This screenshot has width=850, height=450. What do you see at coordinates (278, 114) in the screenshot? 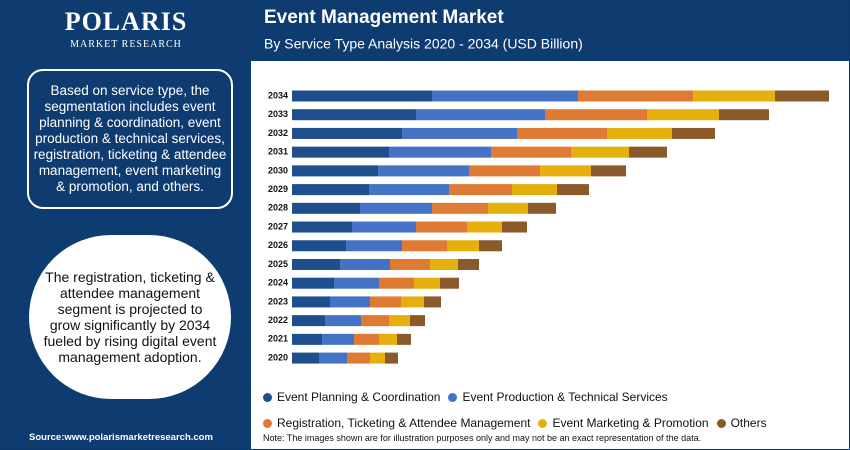
I see `y-tick-label: 2033` at bounding box center [278, 114].